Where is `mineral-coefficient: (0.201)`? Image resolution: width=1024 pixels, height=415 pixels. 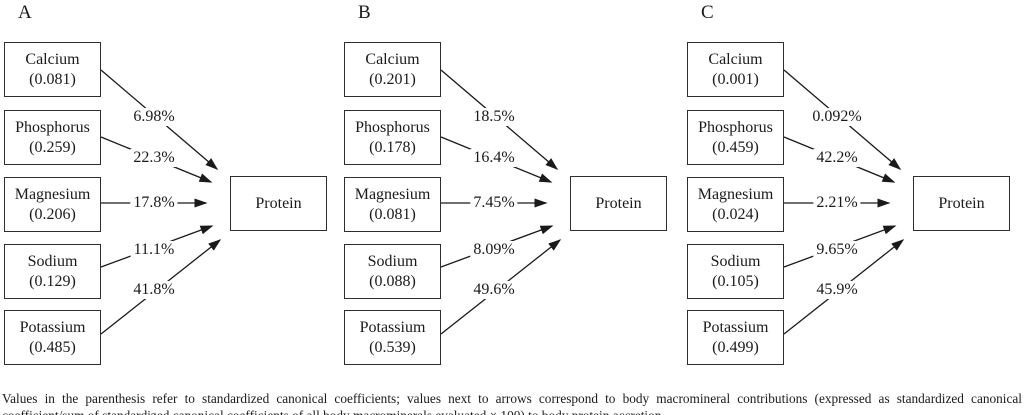
mineral-coefficient: (0.201) is located at coordinates (392, 79).